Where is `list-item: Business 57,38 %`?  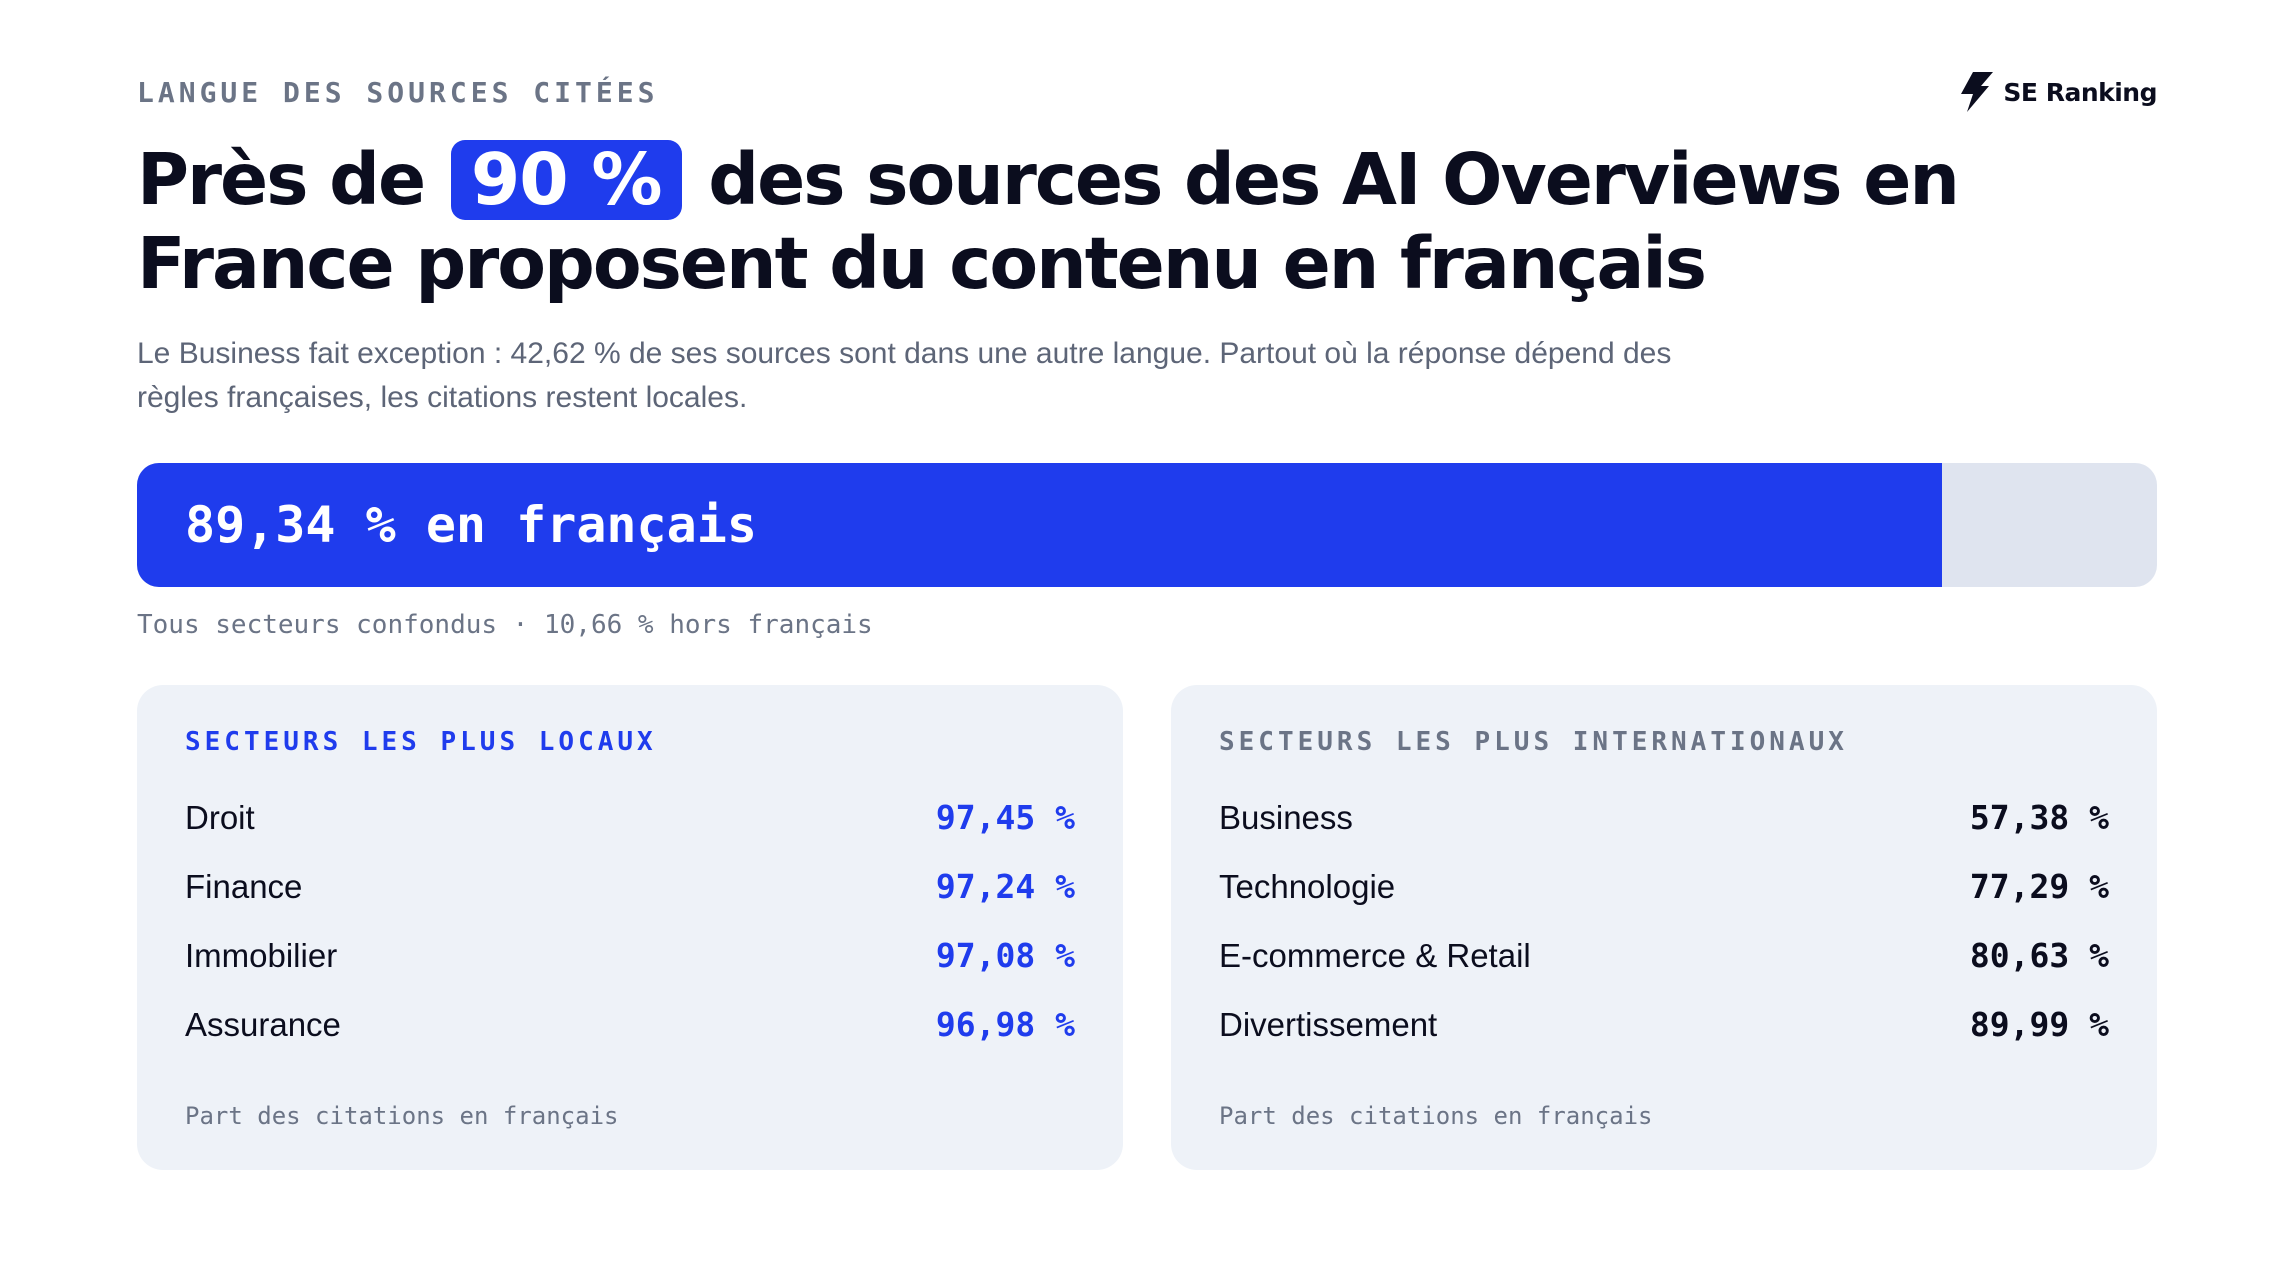 list-item: Business 57,38 % is located at coordinates (1664, 817).